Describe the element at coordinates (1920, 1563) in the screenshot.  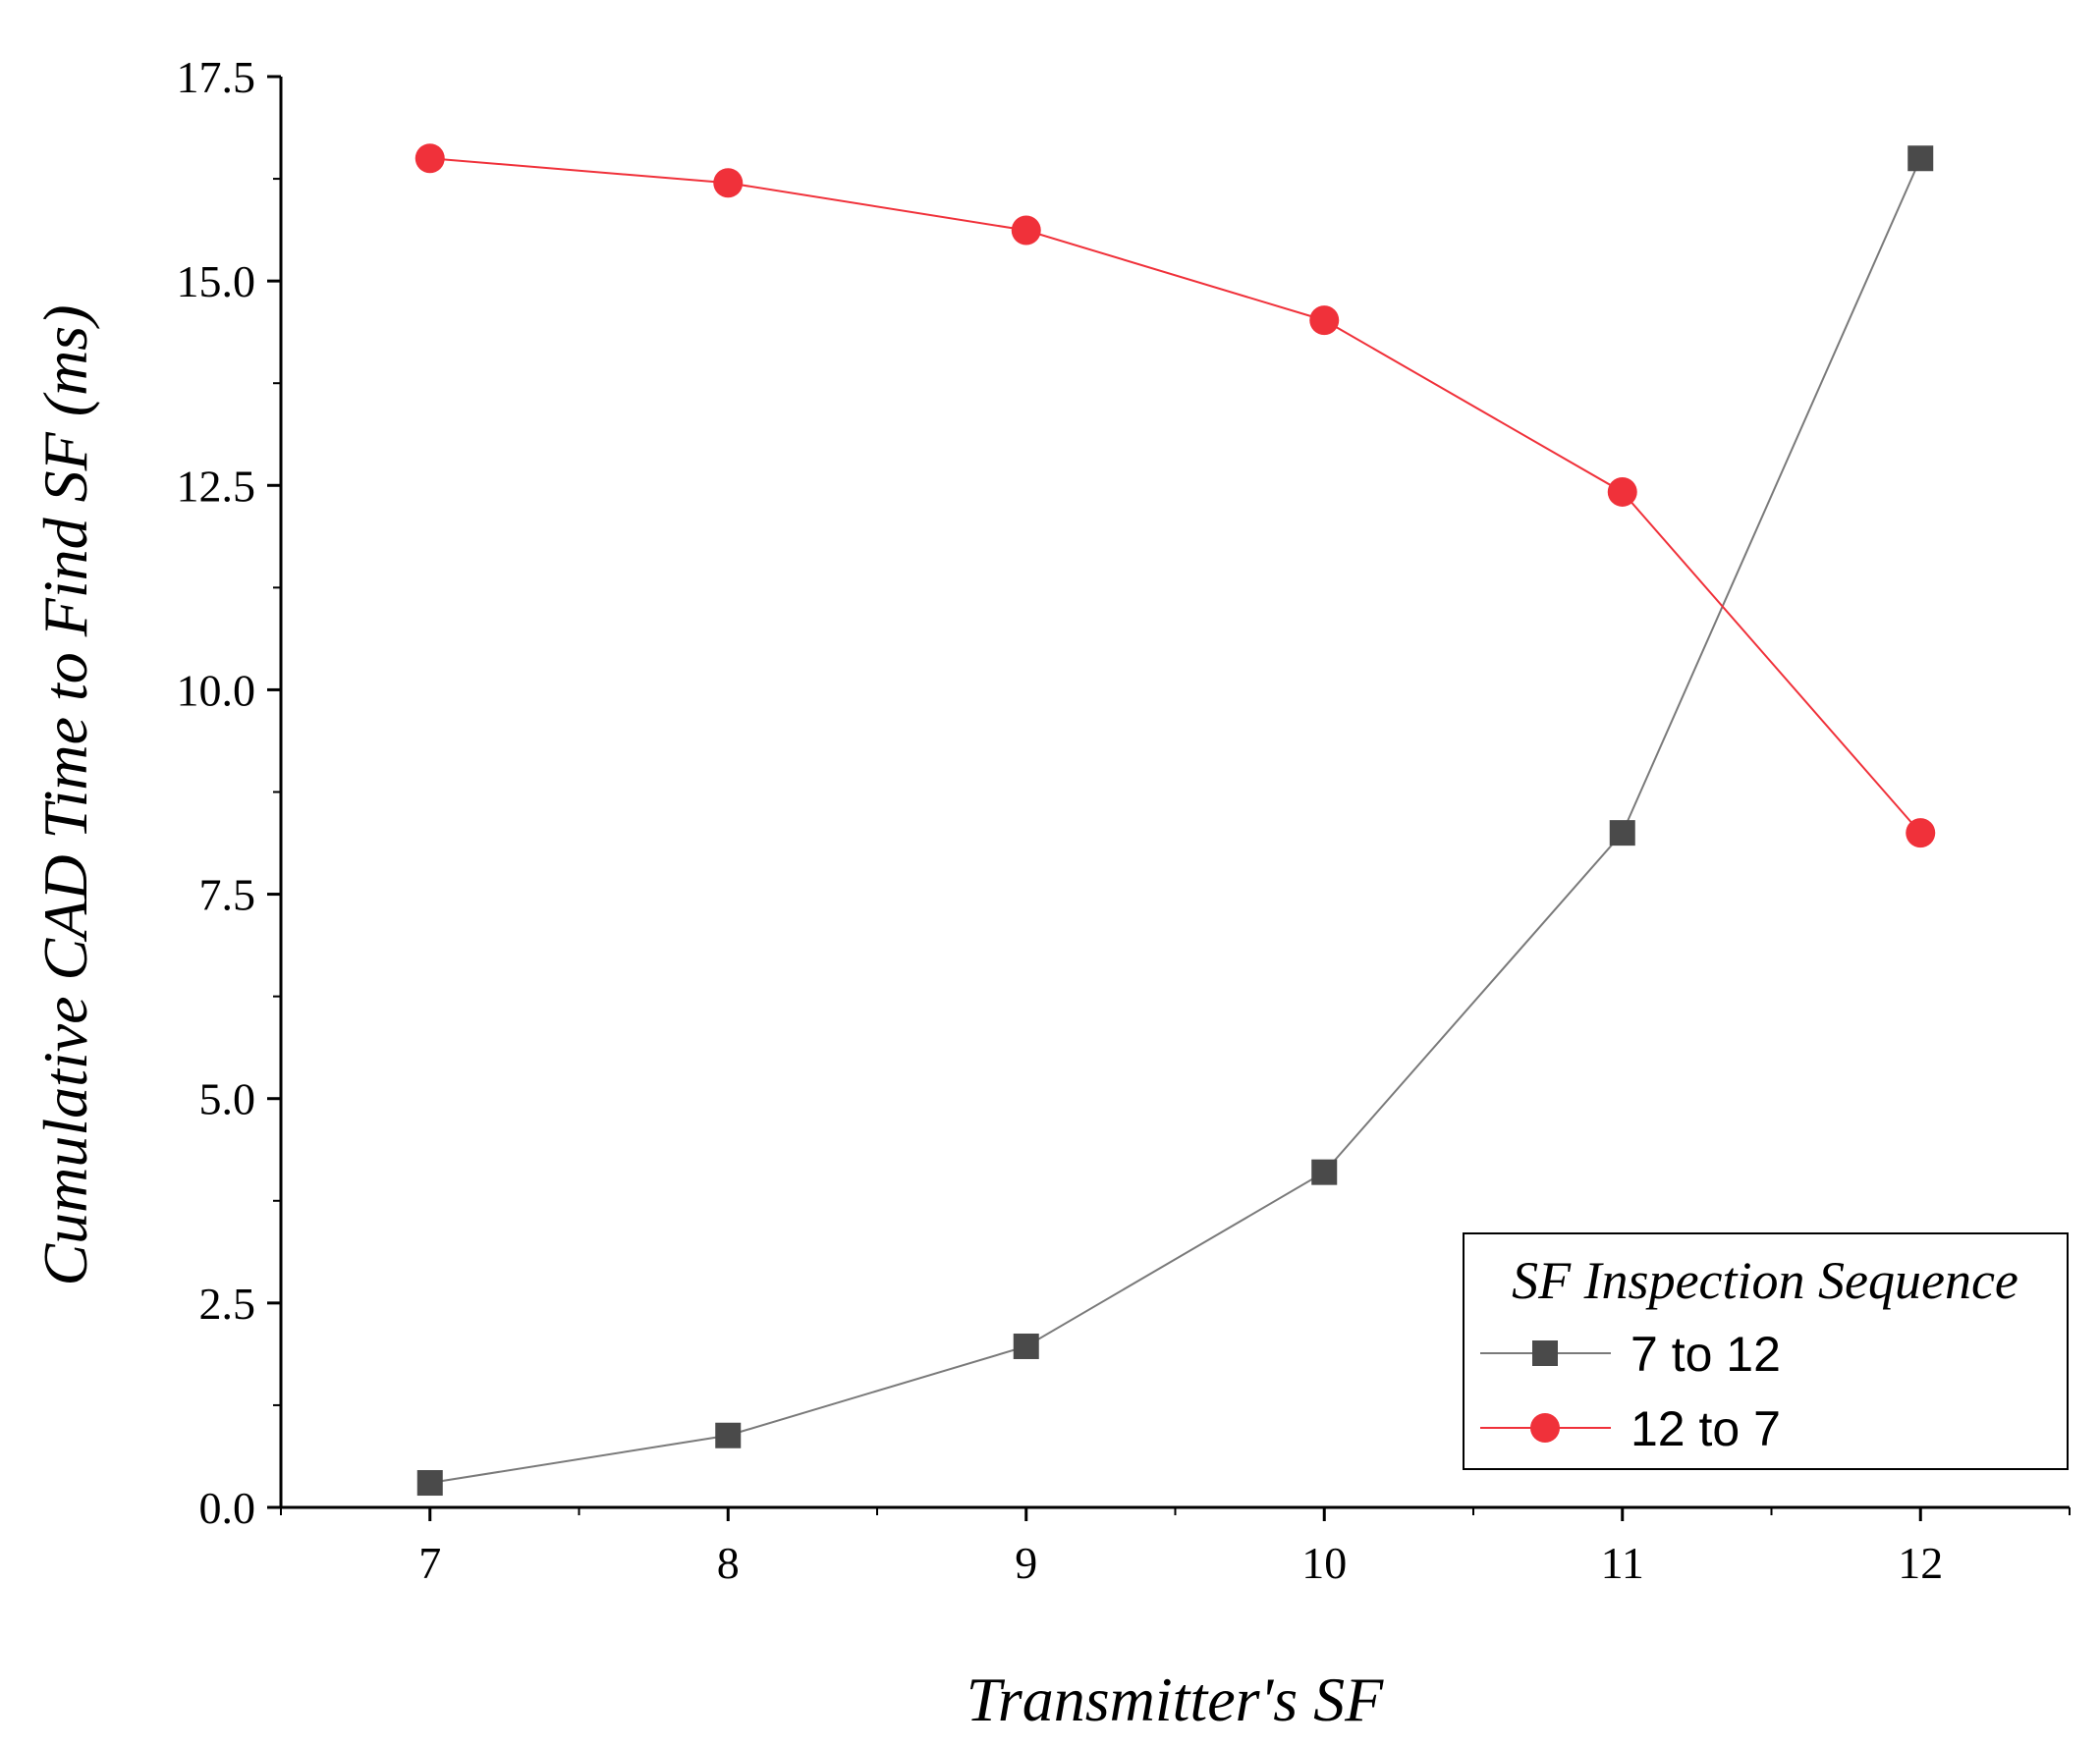
I see `x-tick-label: 12` at that location.